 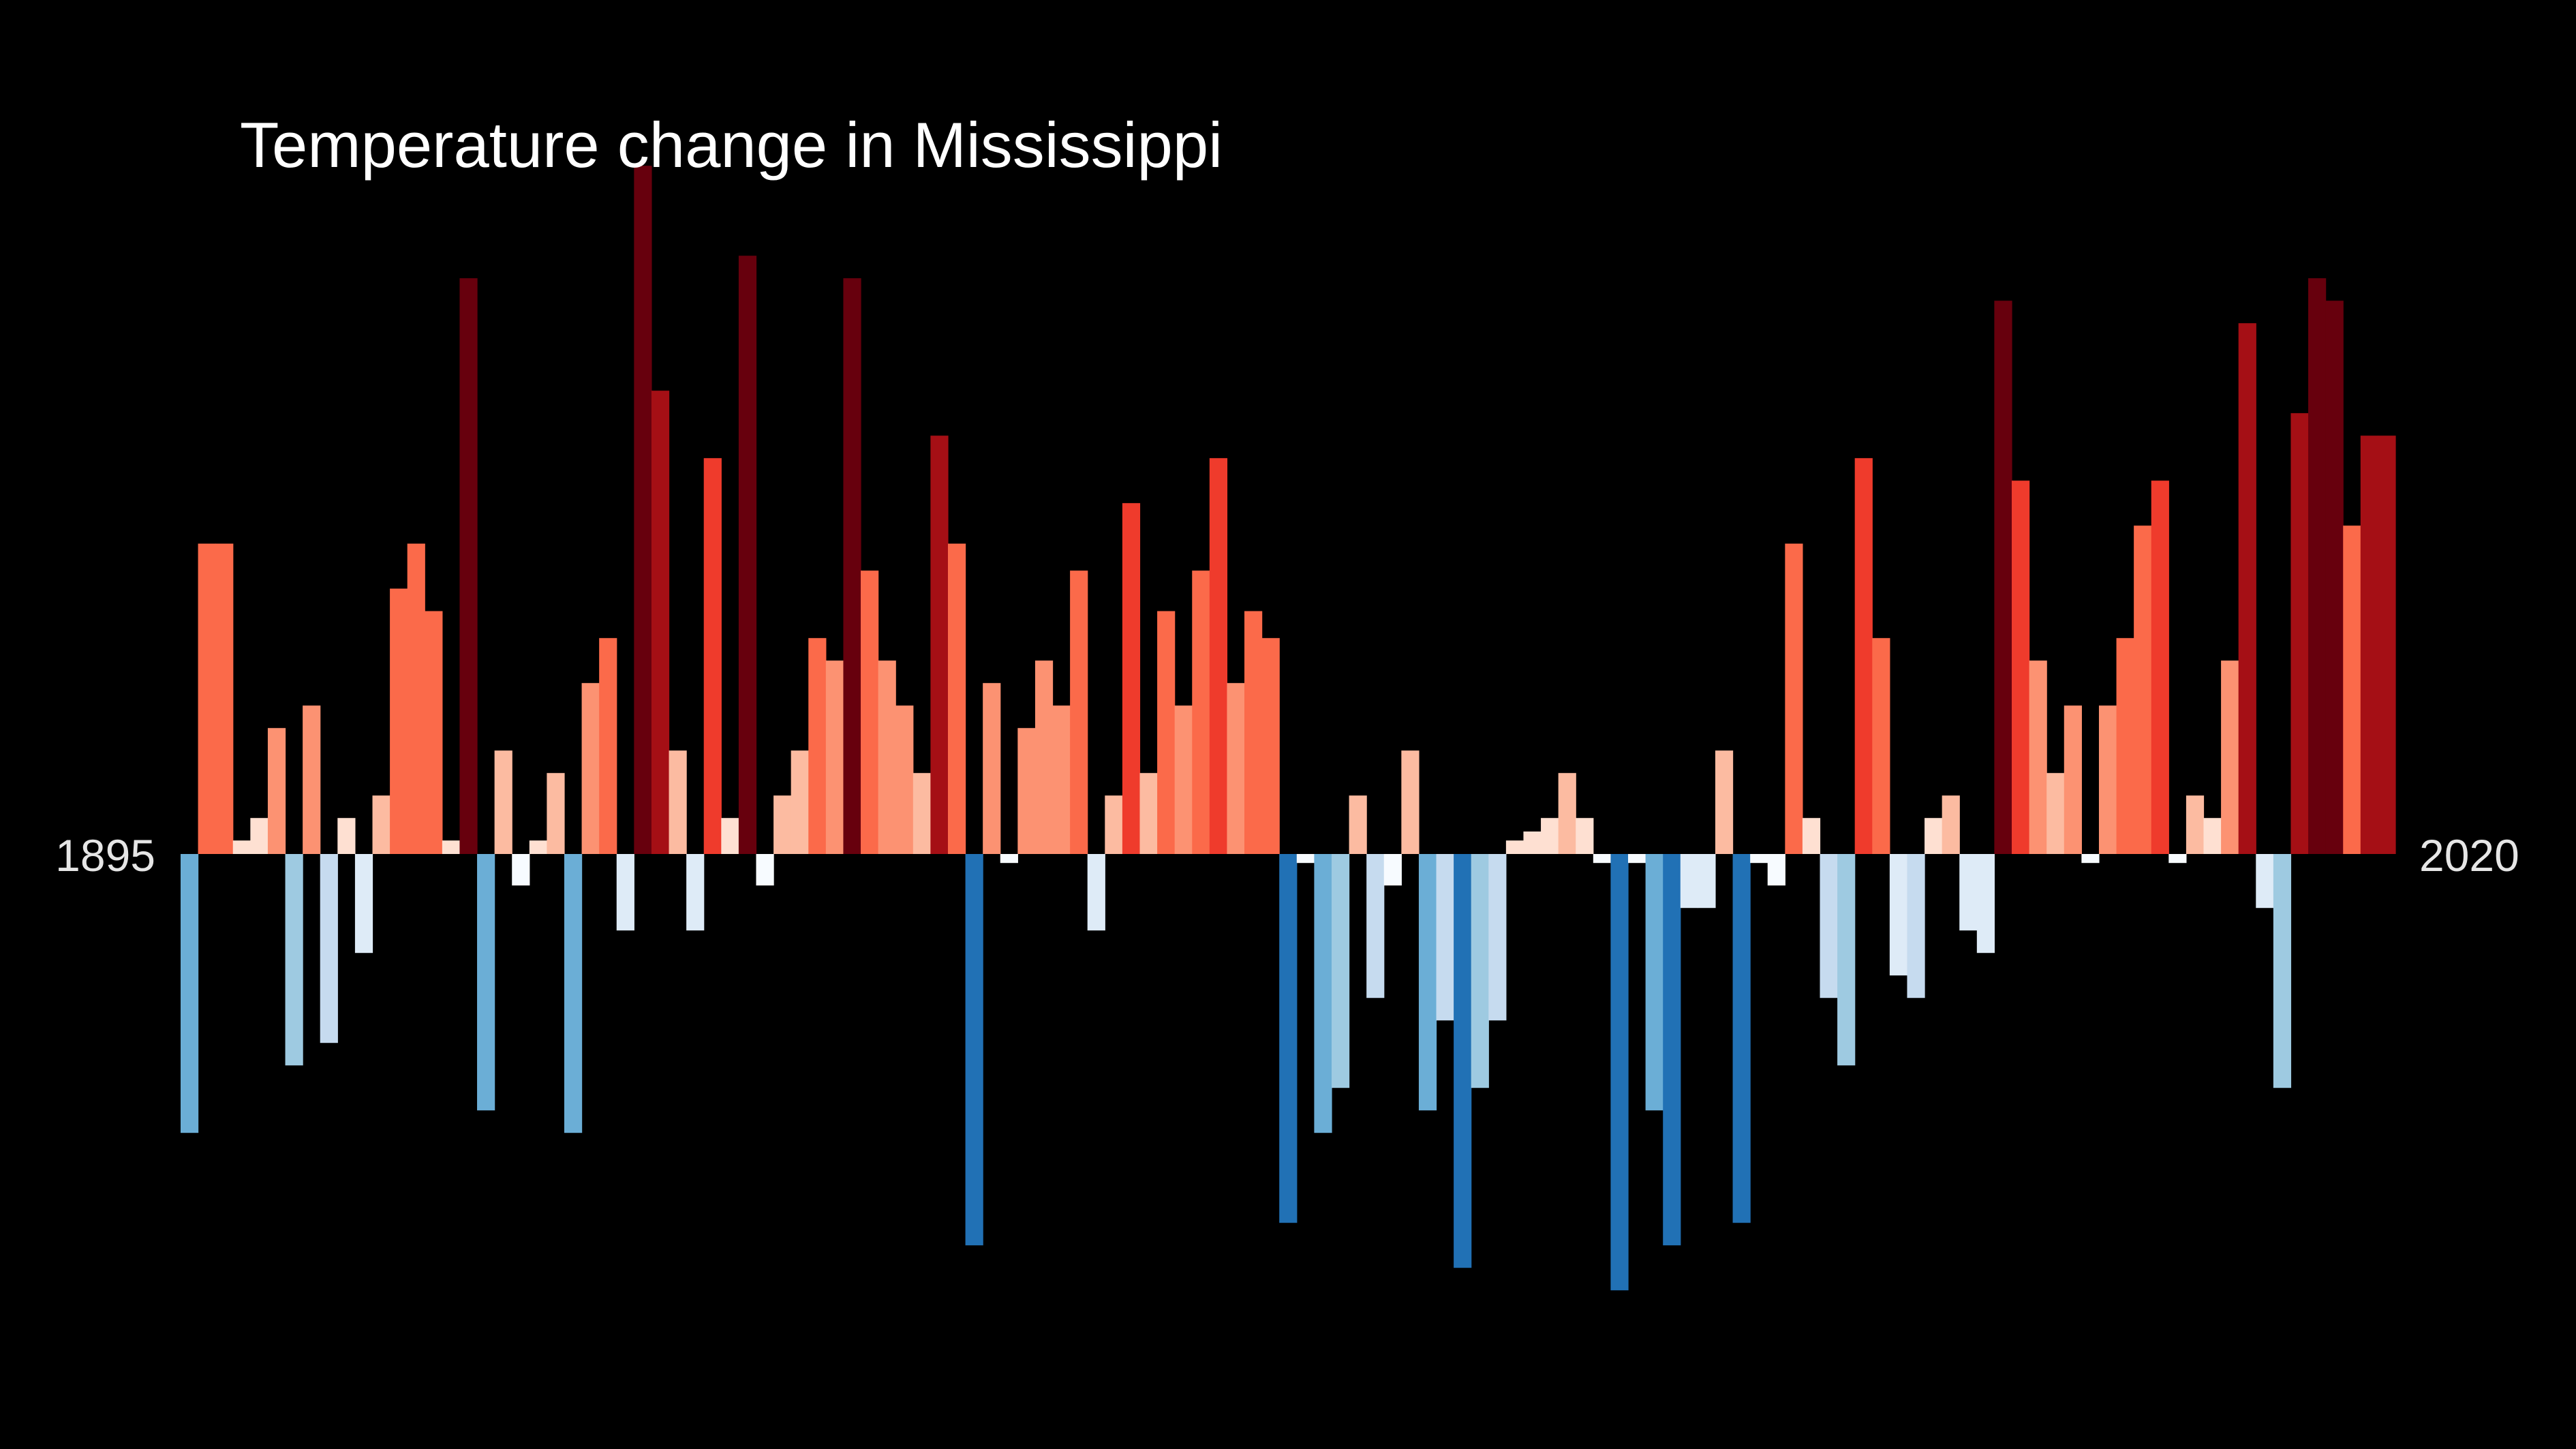 I want to click on bar-1901, so click(x=294, y=960).